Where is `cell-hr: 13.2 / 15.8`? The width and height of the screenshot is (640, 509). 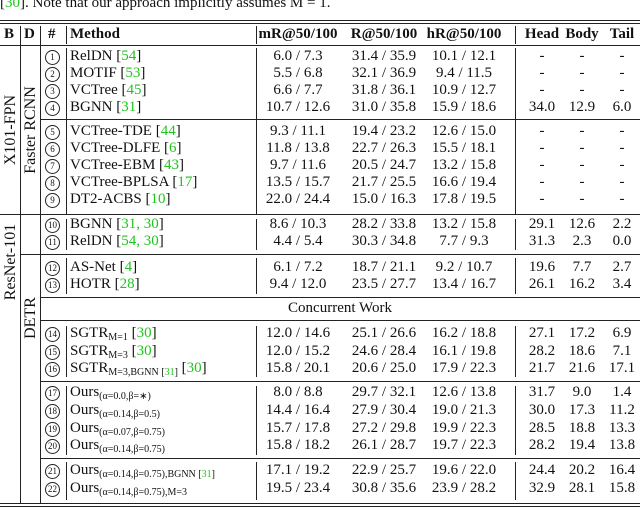 cell-hr: 13.2 / 15.8 is located at coordinates (464, 165).